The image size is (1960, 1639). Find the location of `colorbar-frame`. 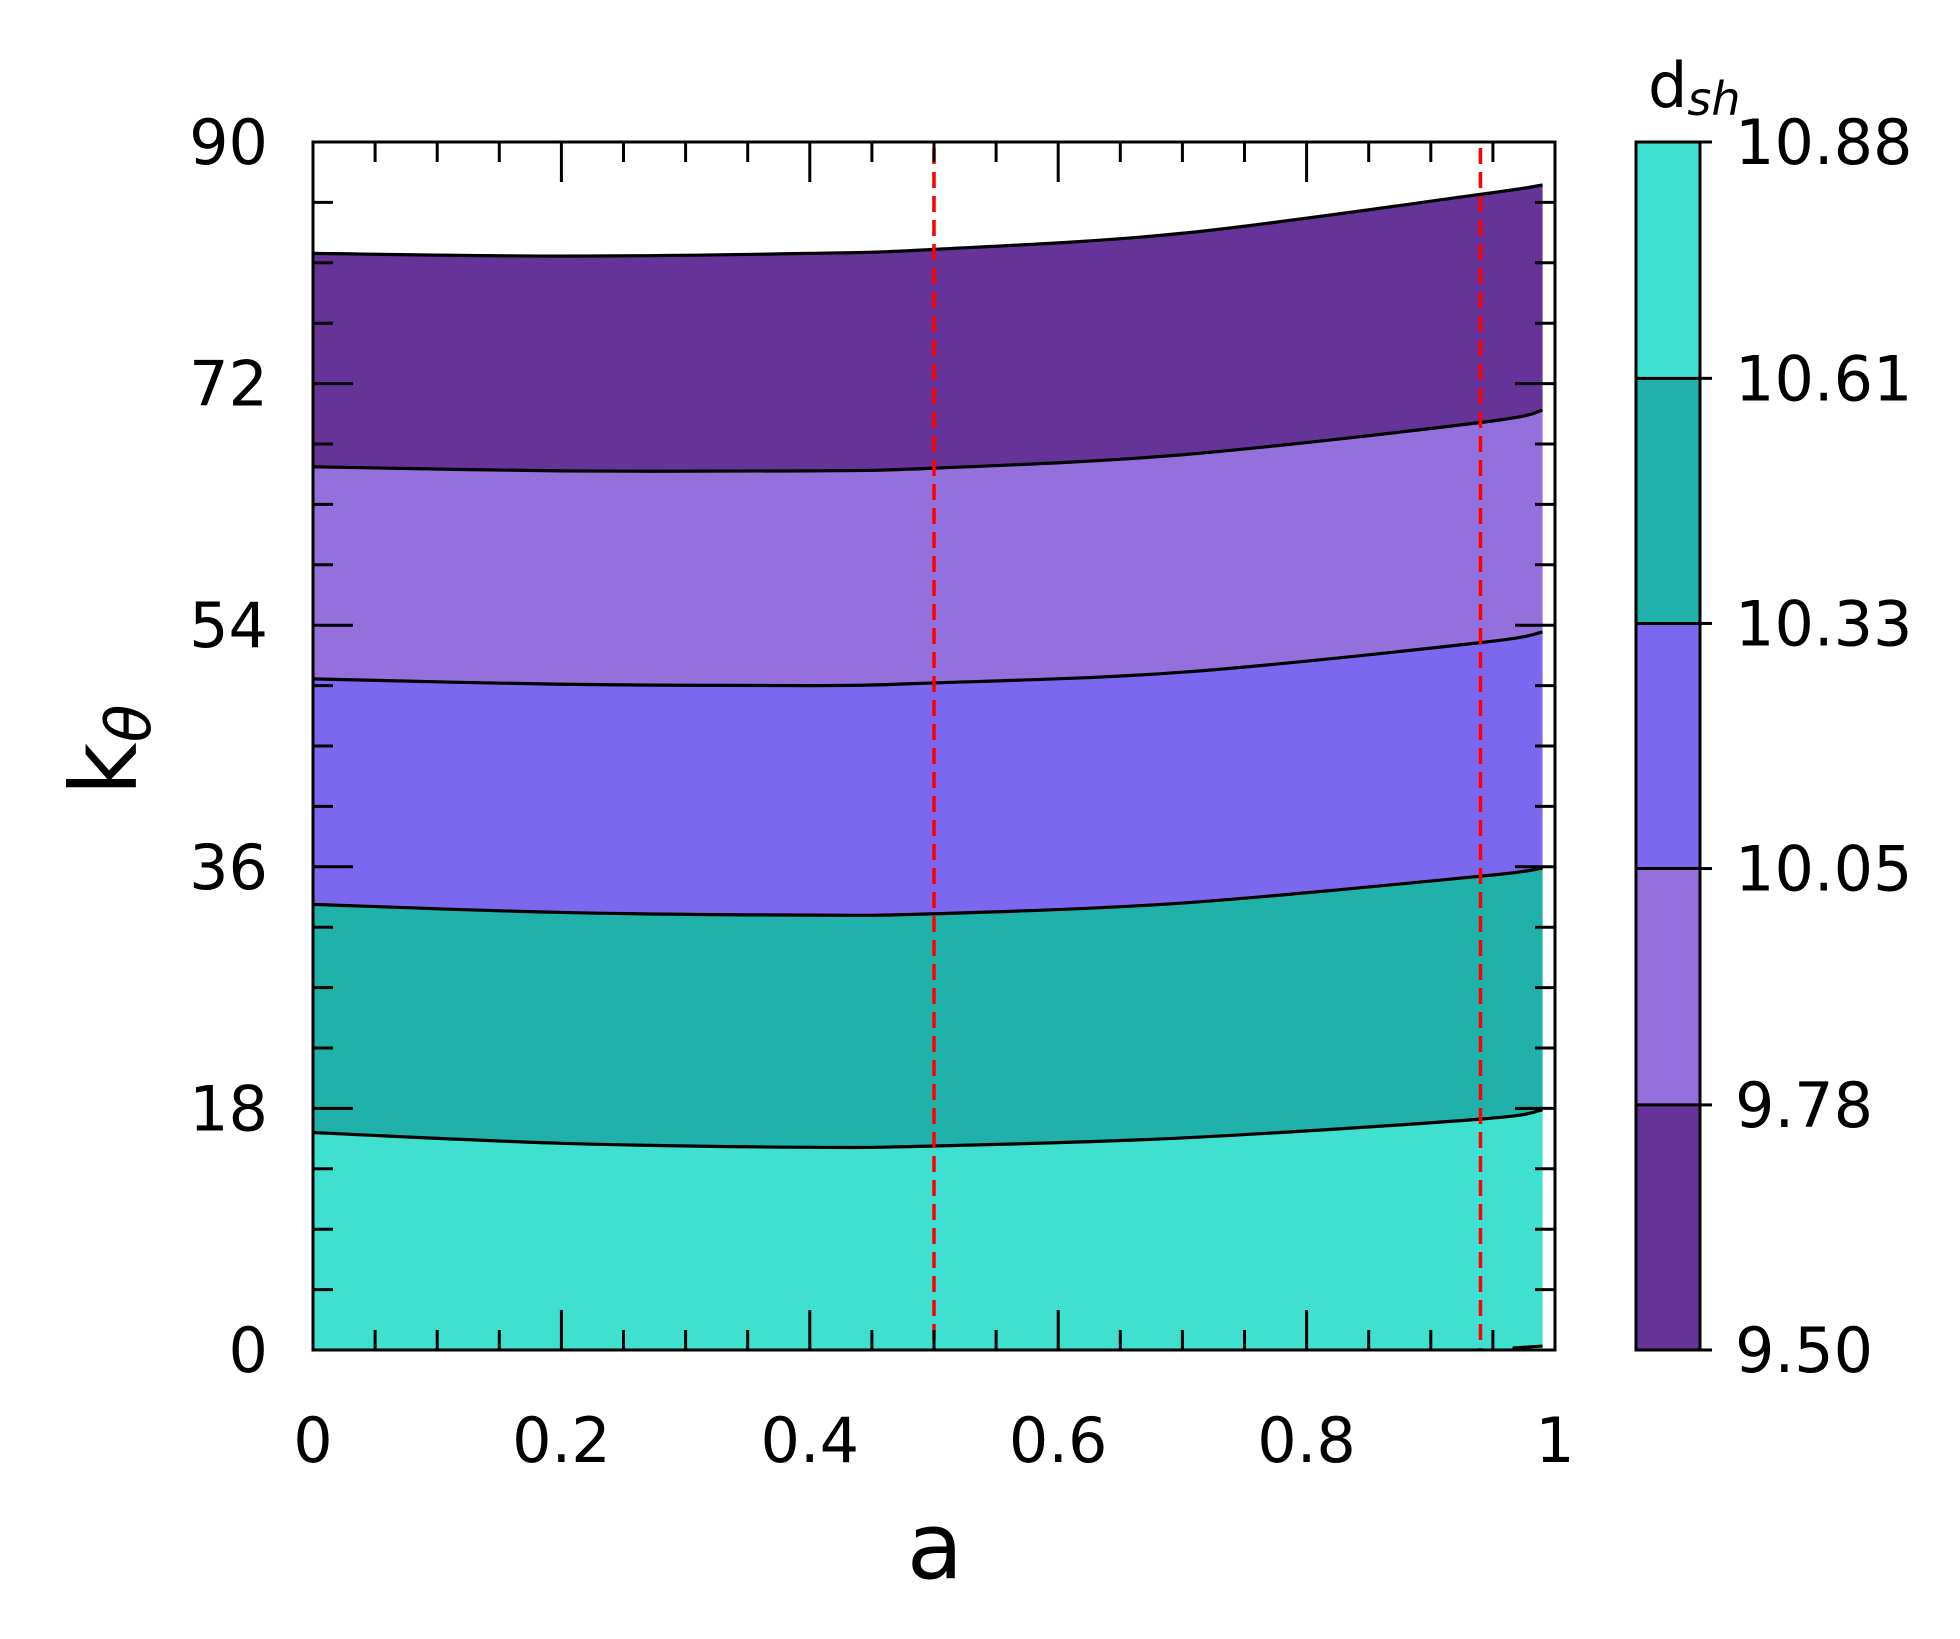

colorbar-frame is located at coordinates (1668, 746).